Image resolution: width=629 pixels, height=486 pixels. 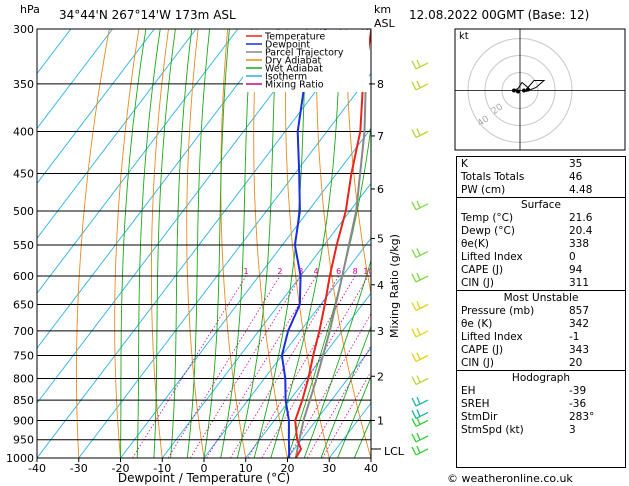 What do you see at coordinates (394, 286) in the screenshot?
I see `mixing-ratio-title: Mixing Ratio (g/kg)` at bounding box center [394, 286].